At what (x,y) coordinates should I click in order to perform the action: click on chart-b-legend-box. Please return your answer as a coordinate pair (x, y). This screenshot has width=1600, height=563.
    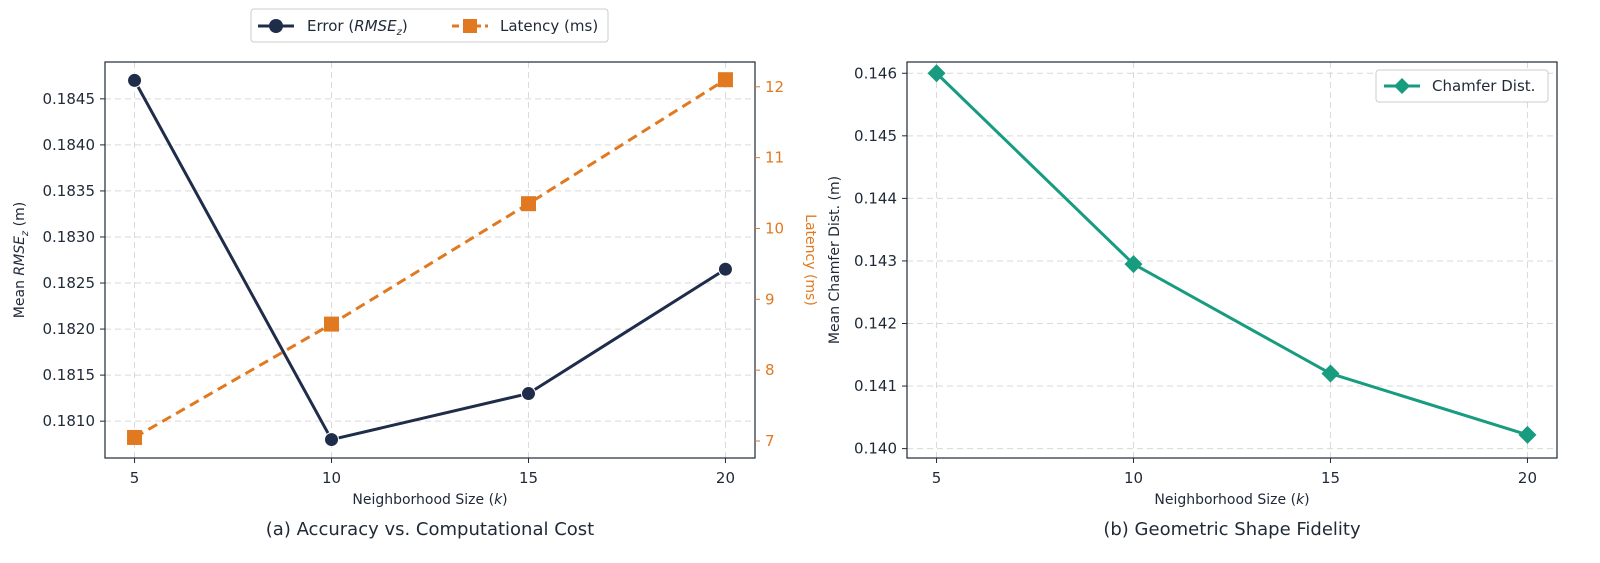
    Looking at the image, I should click on (1462, 86).